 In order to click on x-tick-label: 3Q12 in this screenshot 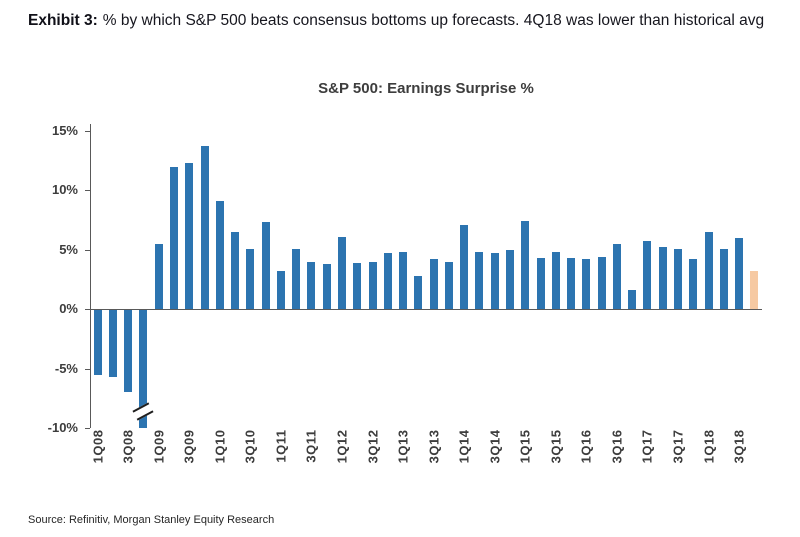, I will do `click(373, 446)`.